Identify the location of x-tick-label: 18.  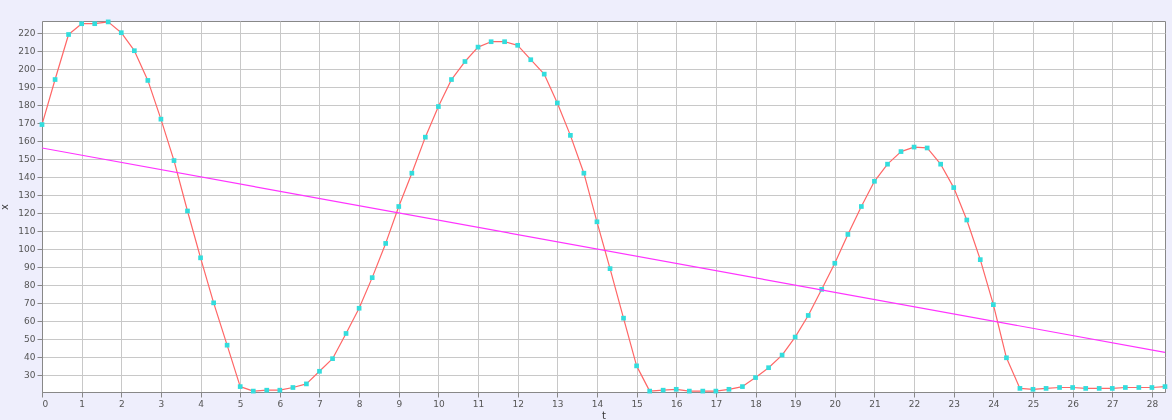
(756, 403).